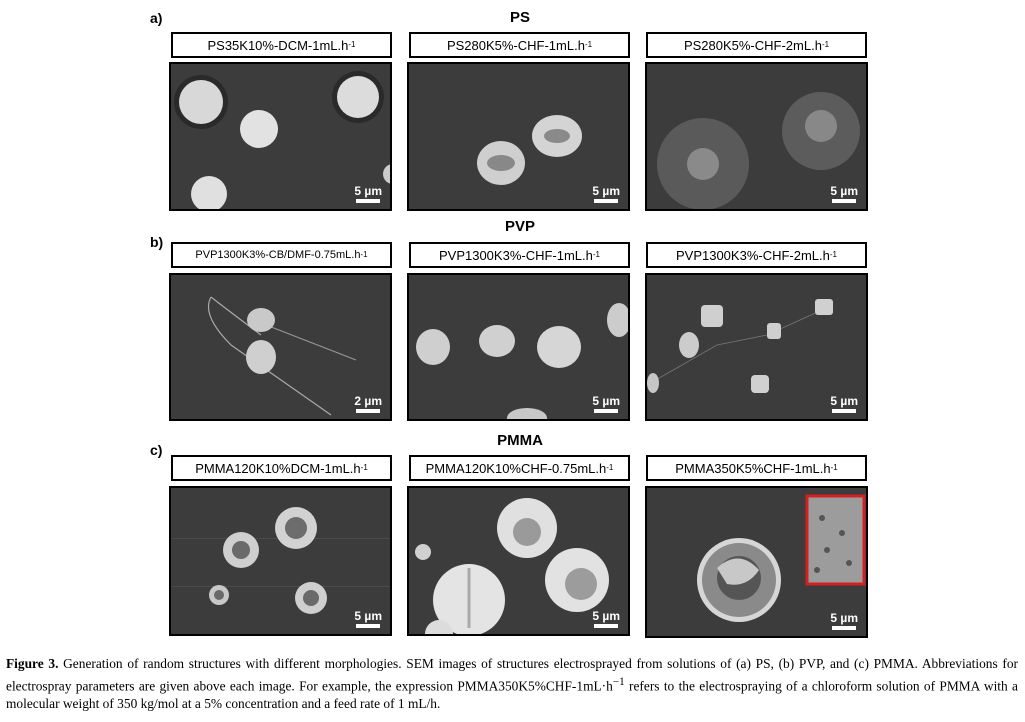 The height and width of the screenshot is (722, 1025). Describe the element at coordinates (756, 347) in the screenshot. I see `sem-image-pvp-3: 5 µm` at that location.